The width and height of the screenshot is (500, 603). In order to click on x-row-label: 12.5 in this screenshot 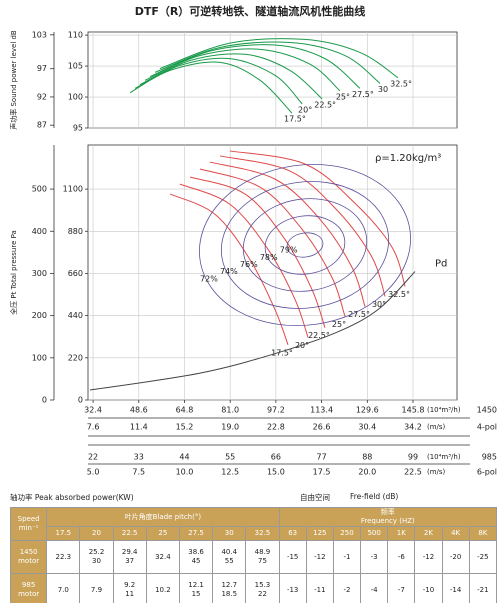, I will do `click(230, 472)`.